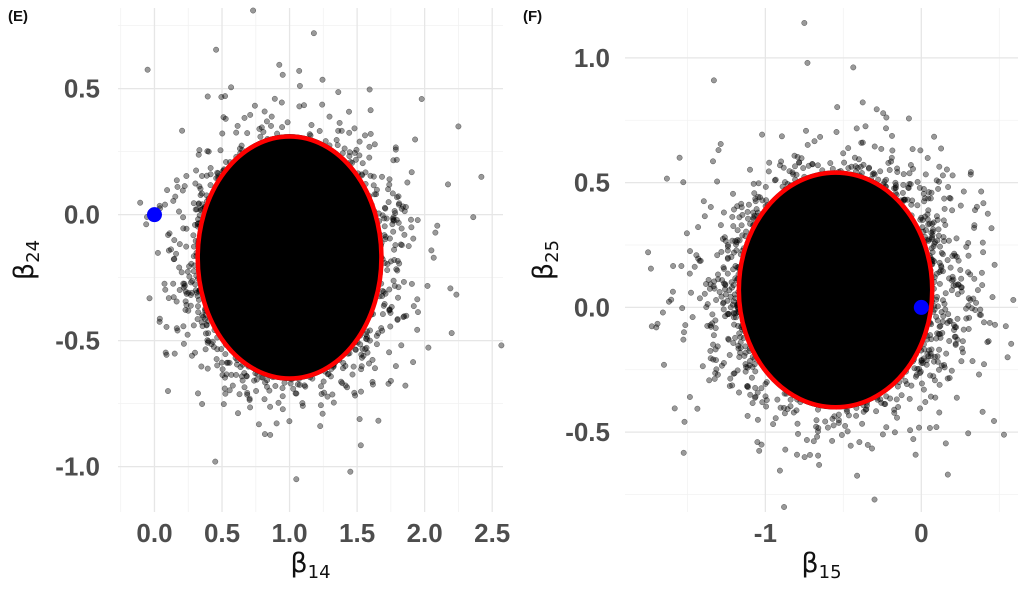 The height and width of the screenshot is (592, 1023). What do you see at coordinates (310, 565) in the screenshot?
I see `x-axis-title: β14` at bounding box center [310, 565].